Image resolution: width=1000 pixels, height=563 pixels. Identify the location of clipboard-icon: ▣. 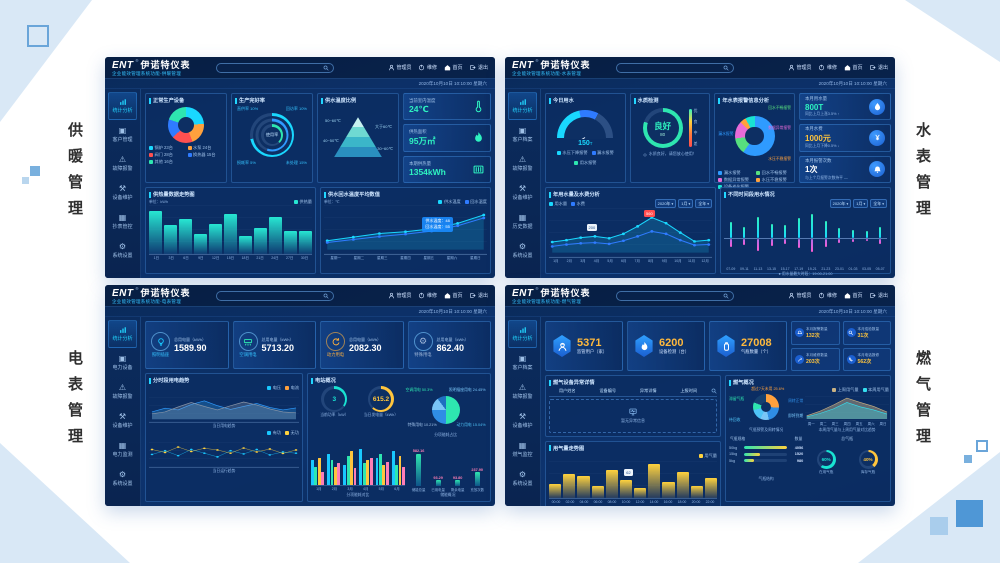
(522, 358).